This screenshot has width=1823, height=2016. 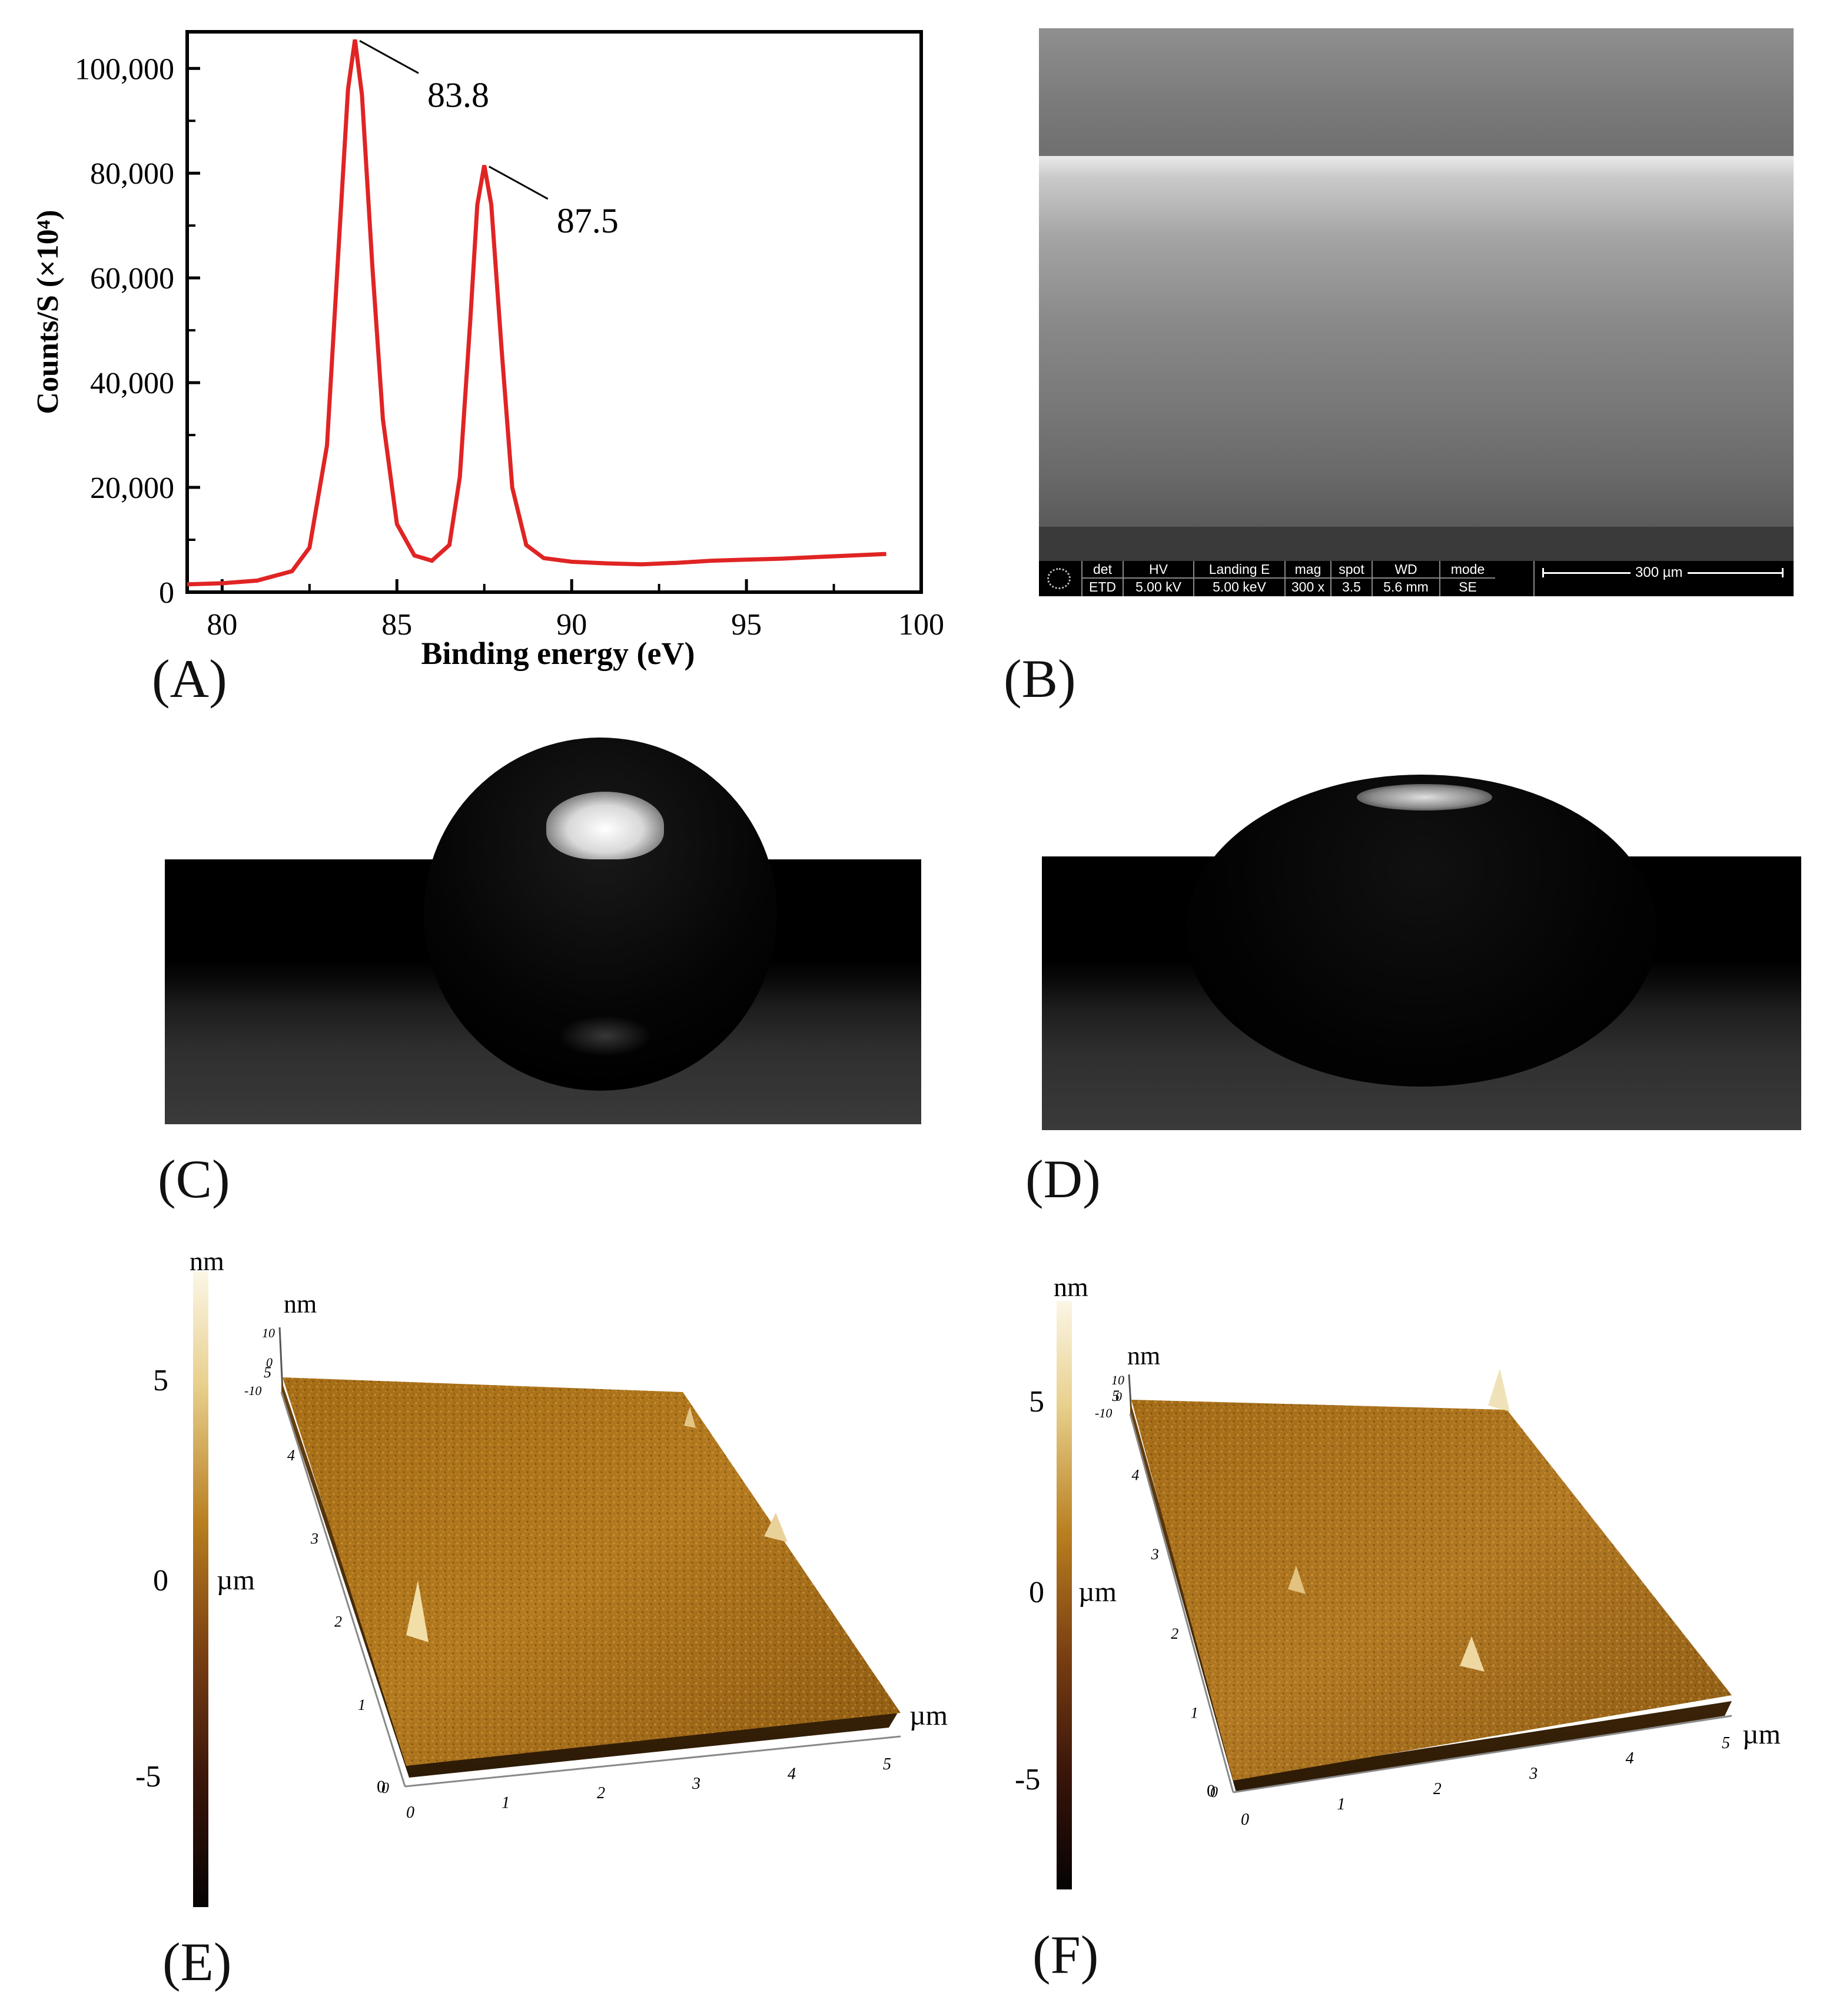 I want to click on scale-bar-tick-left, so click(x=1543, y=572).